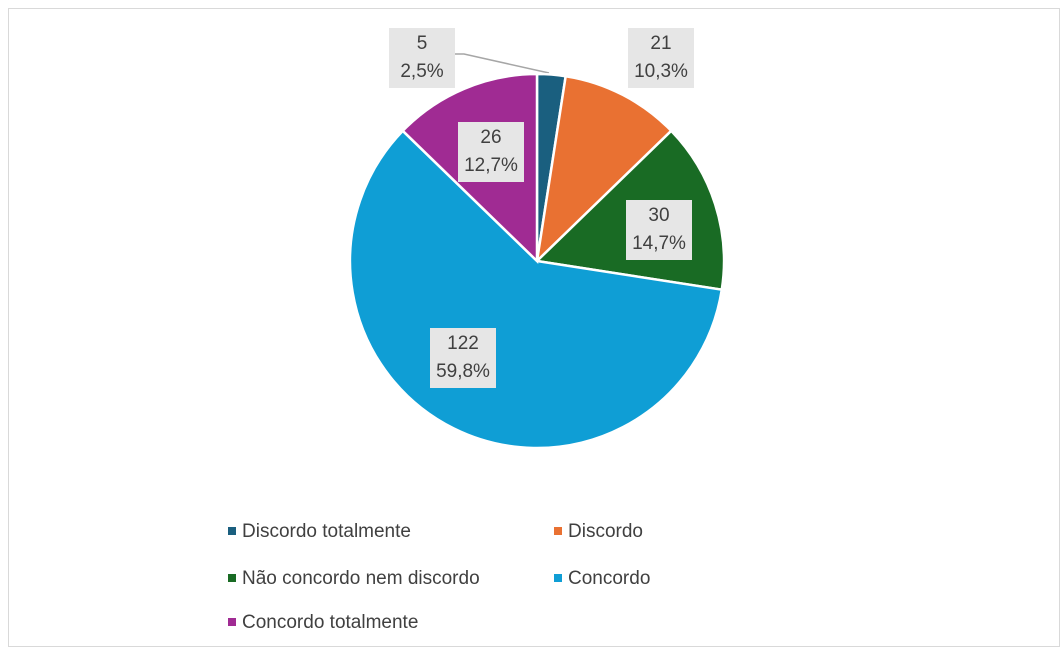  Describe the element at coordinates (661, 71) in the screenshot. I see `data-label-percent: 10,3%` at that location.